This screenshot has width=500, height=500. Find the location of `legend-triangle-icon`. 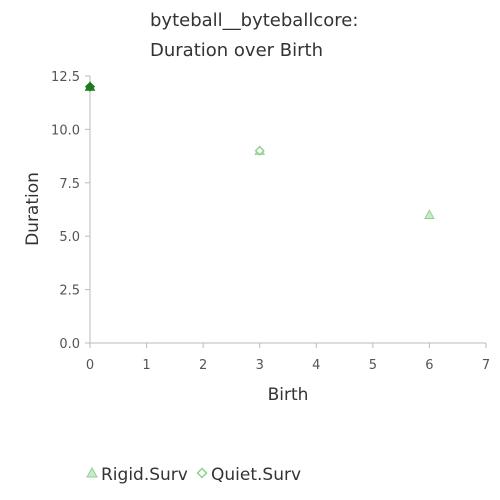

legend-triangle-icon is located at coordinates (92, 472).